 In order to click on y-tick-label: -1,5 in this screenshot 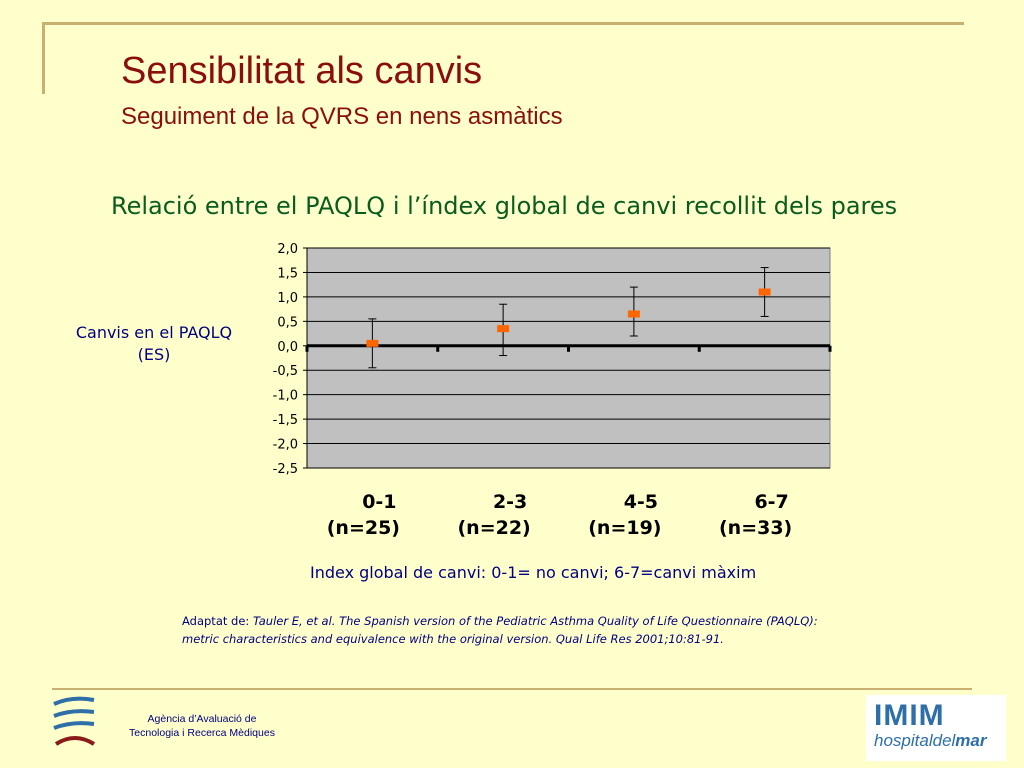, I will do `click(285, 420)`.